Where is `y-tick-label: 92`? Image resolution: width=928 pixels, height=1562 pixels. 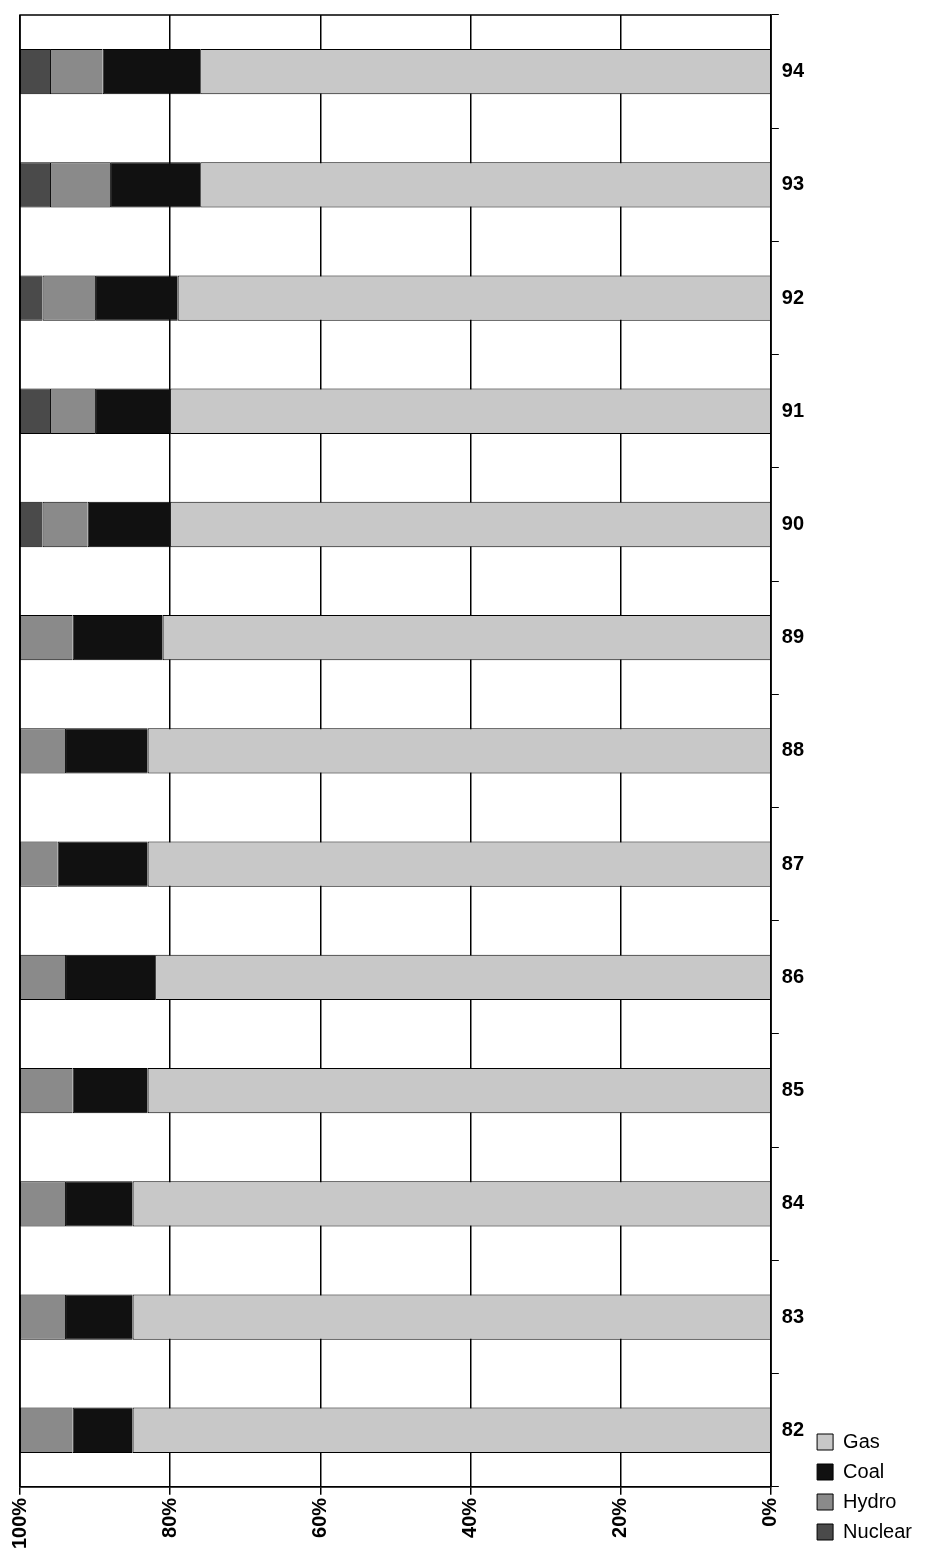
y-tick-label: 92 is located at coordinates (793, 296).